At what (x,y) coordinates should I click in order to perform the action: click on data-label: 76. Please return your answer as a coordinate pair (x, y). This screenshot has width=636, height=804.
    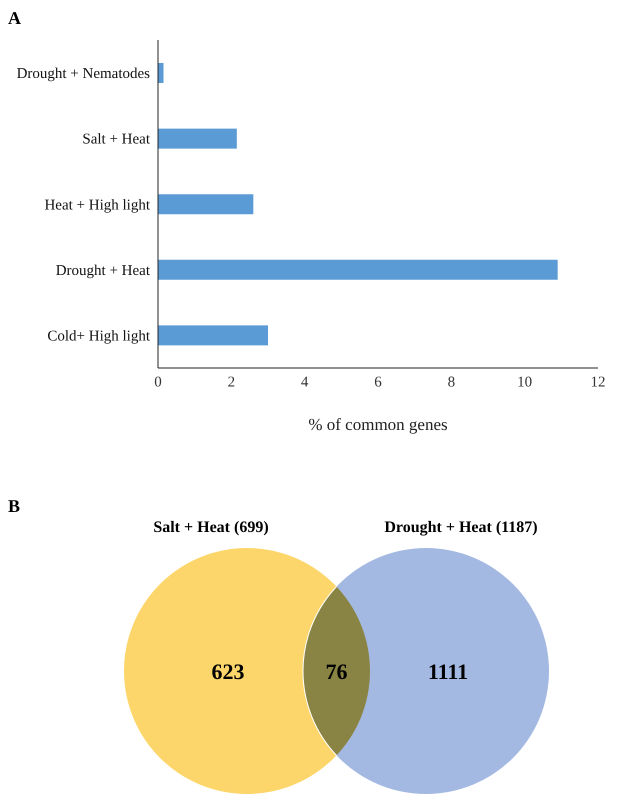
    Looking at the image, I should click on (337, 671).